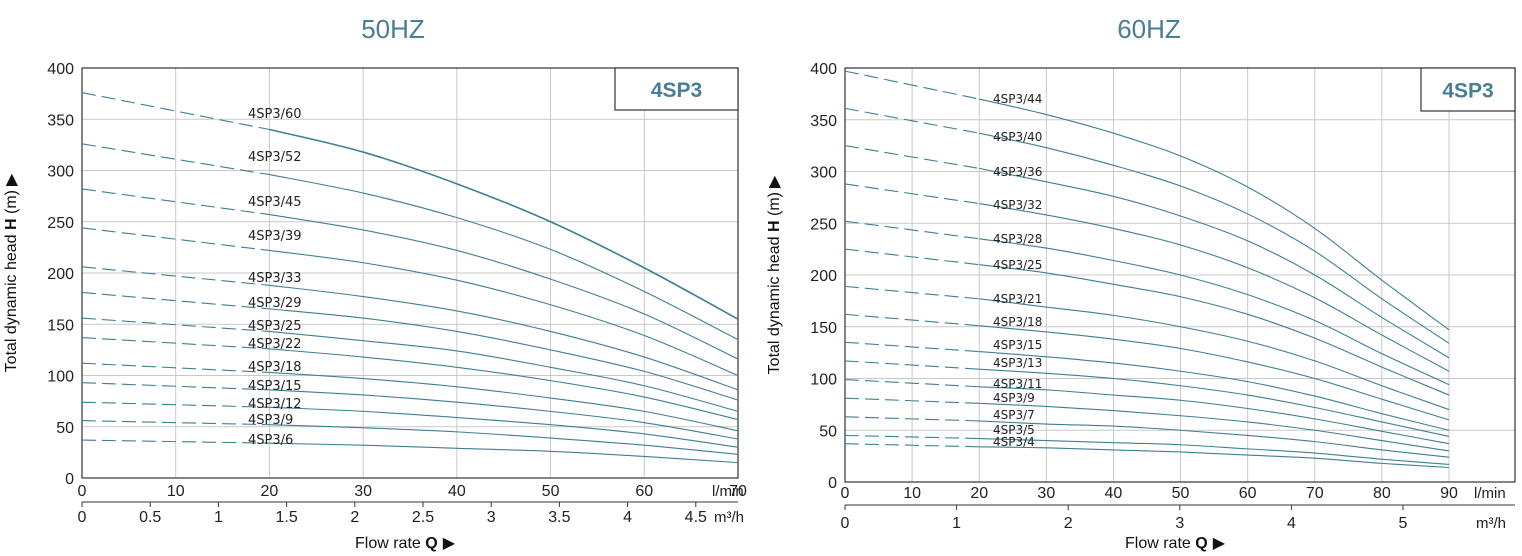 This screenshot has width=1522, height=556. Describe the element at coordinates (286, 517) in the screenshot. I see `x-tick-label-m3h: 1.5` at that location.